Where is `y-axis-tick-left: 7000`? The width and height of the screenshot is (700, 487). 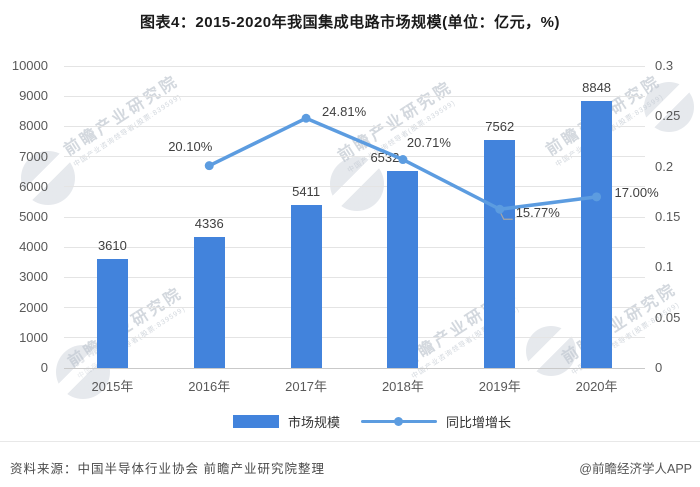 y-axis-tick-left: 7000 is located at coordinates (33, 156).